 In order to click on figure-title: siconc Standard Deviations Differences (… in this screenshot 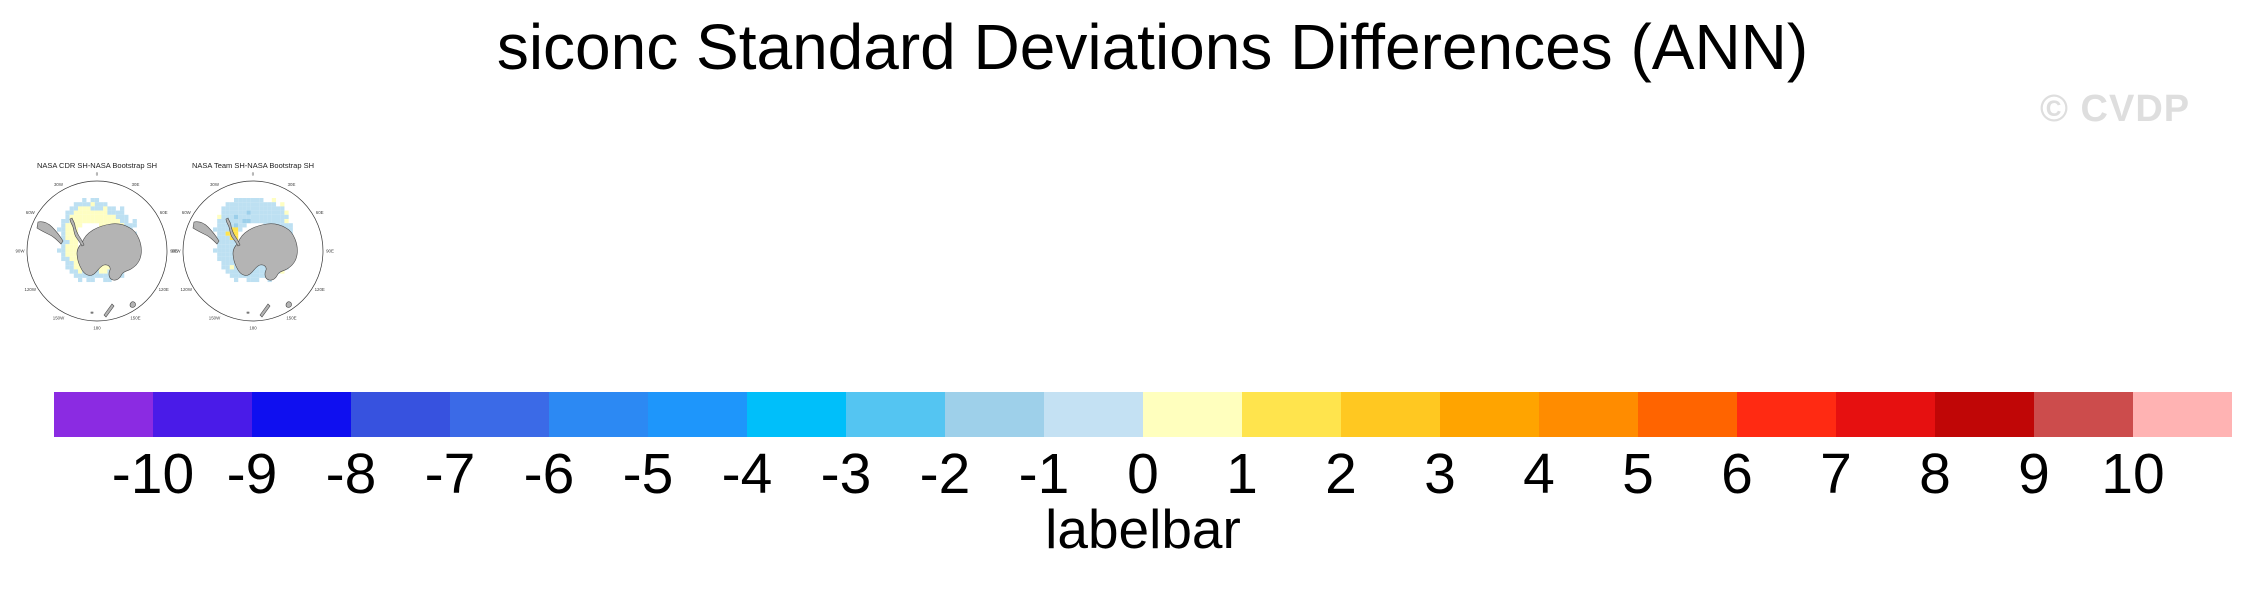, I will do `click(1152, 47)`.